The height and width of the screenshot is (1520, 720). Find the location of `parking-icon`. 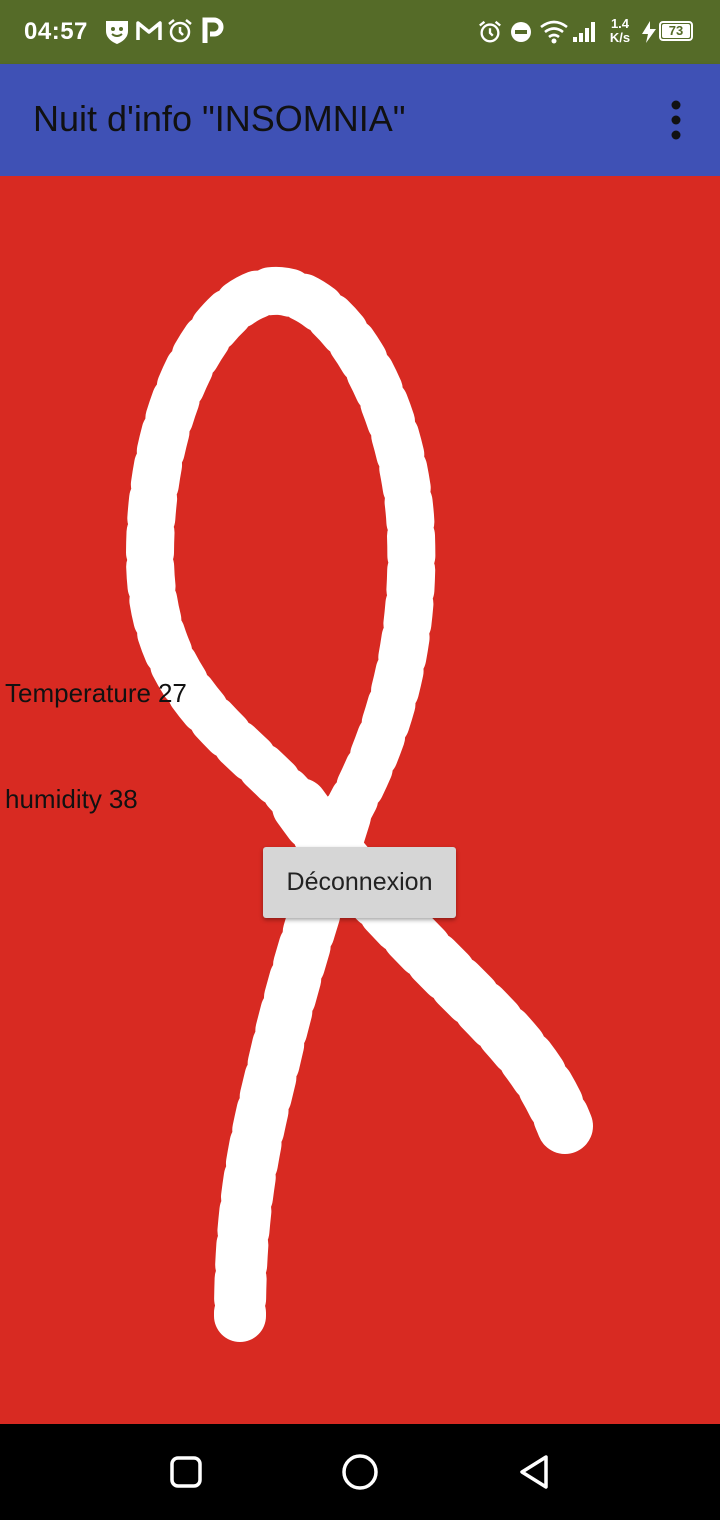

parking-icon is located at coordinates (213, 30).